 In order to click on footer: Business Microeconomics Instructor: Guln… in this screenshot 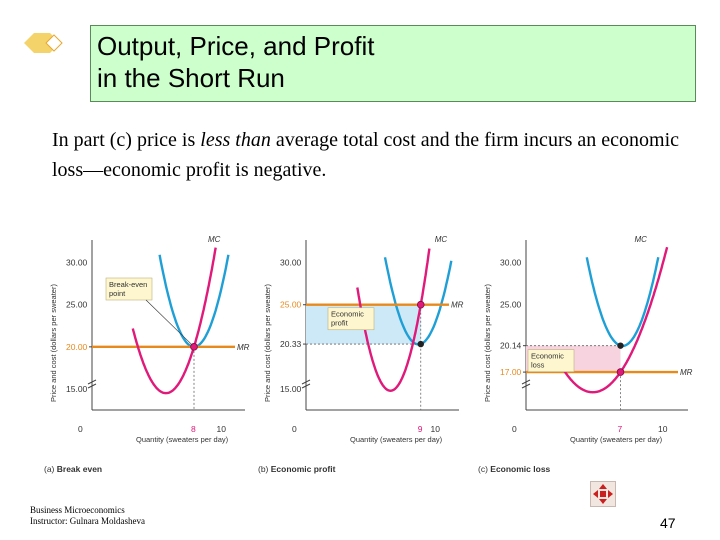, I will do `click(87, 516)`.